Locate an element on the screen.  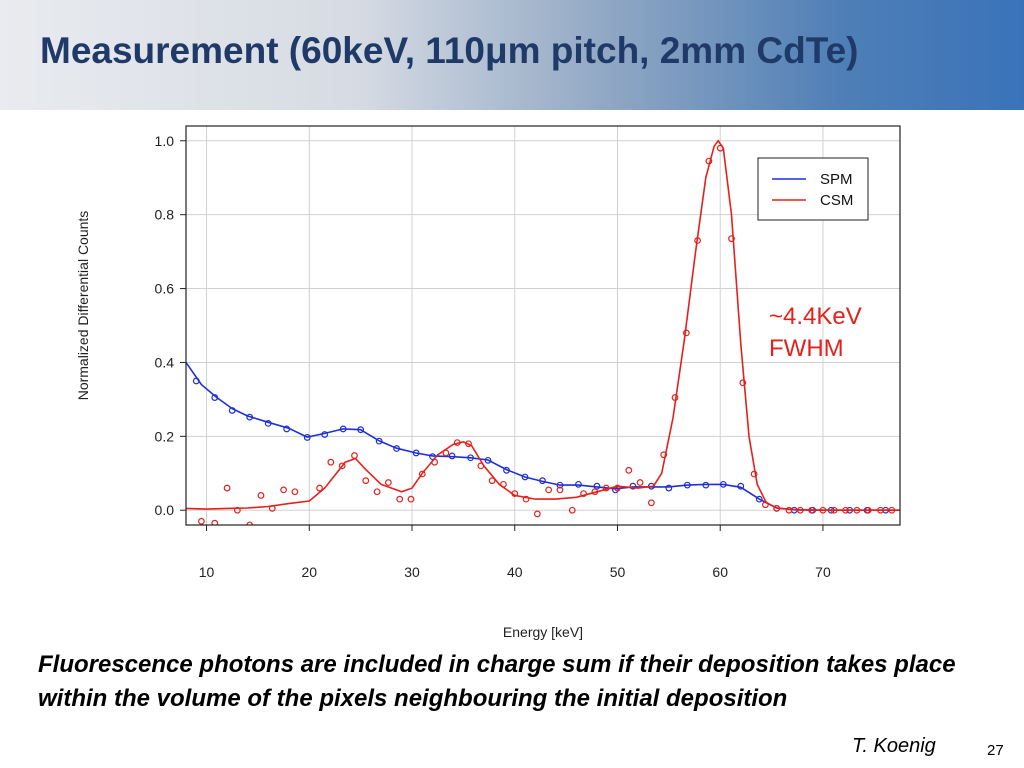
x-axis-label: Energy [keV] is located at coordinates (543, 632).